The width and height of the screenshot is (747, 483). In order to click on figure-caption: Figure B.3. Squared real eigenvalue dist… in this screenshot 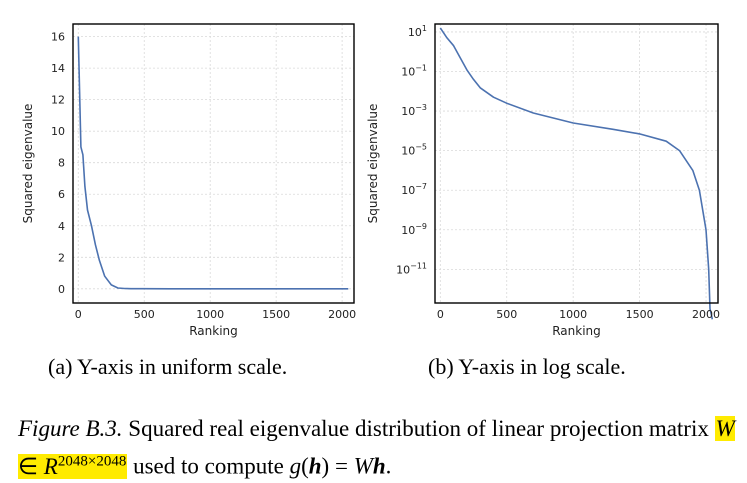, I will do `click(376, 447)`.